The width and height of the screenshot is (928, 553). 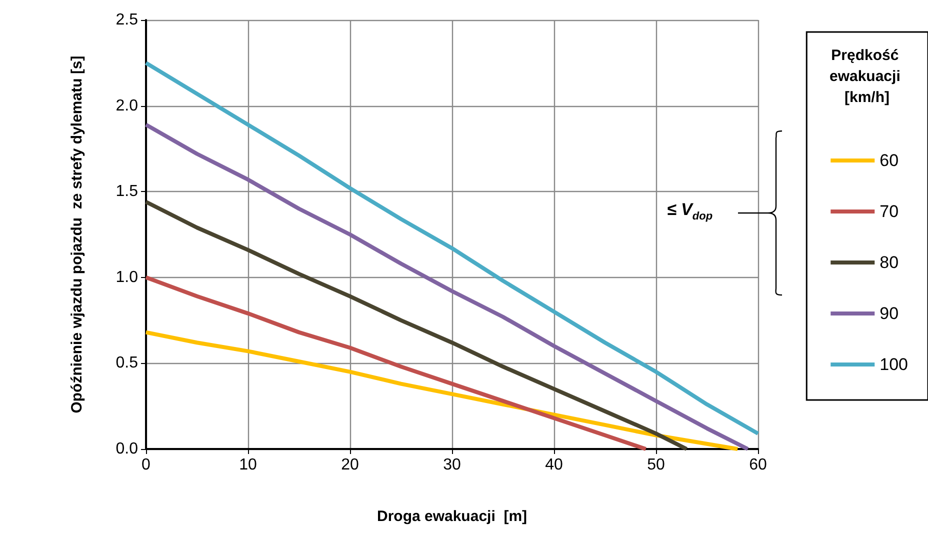 I want to click on legend-label: 90, so click(x=889, y=313).